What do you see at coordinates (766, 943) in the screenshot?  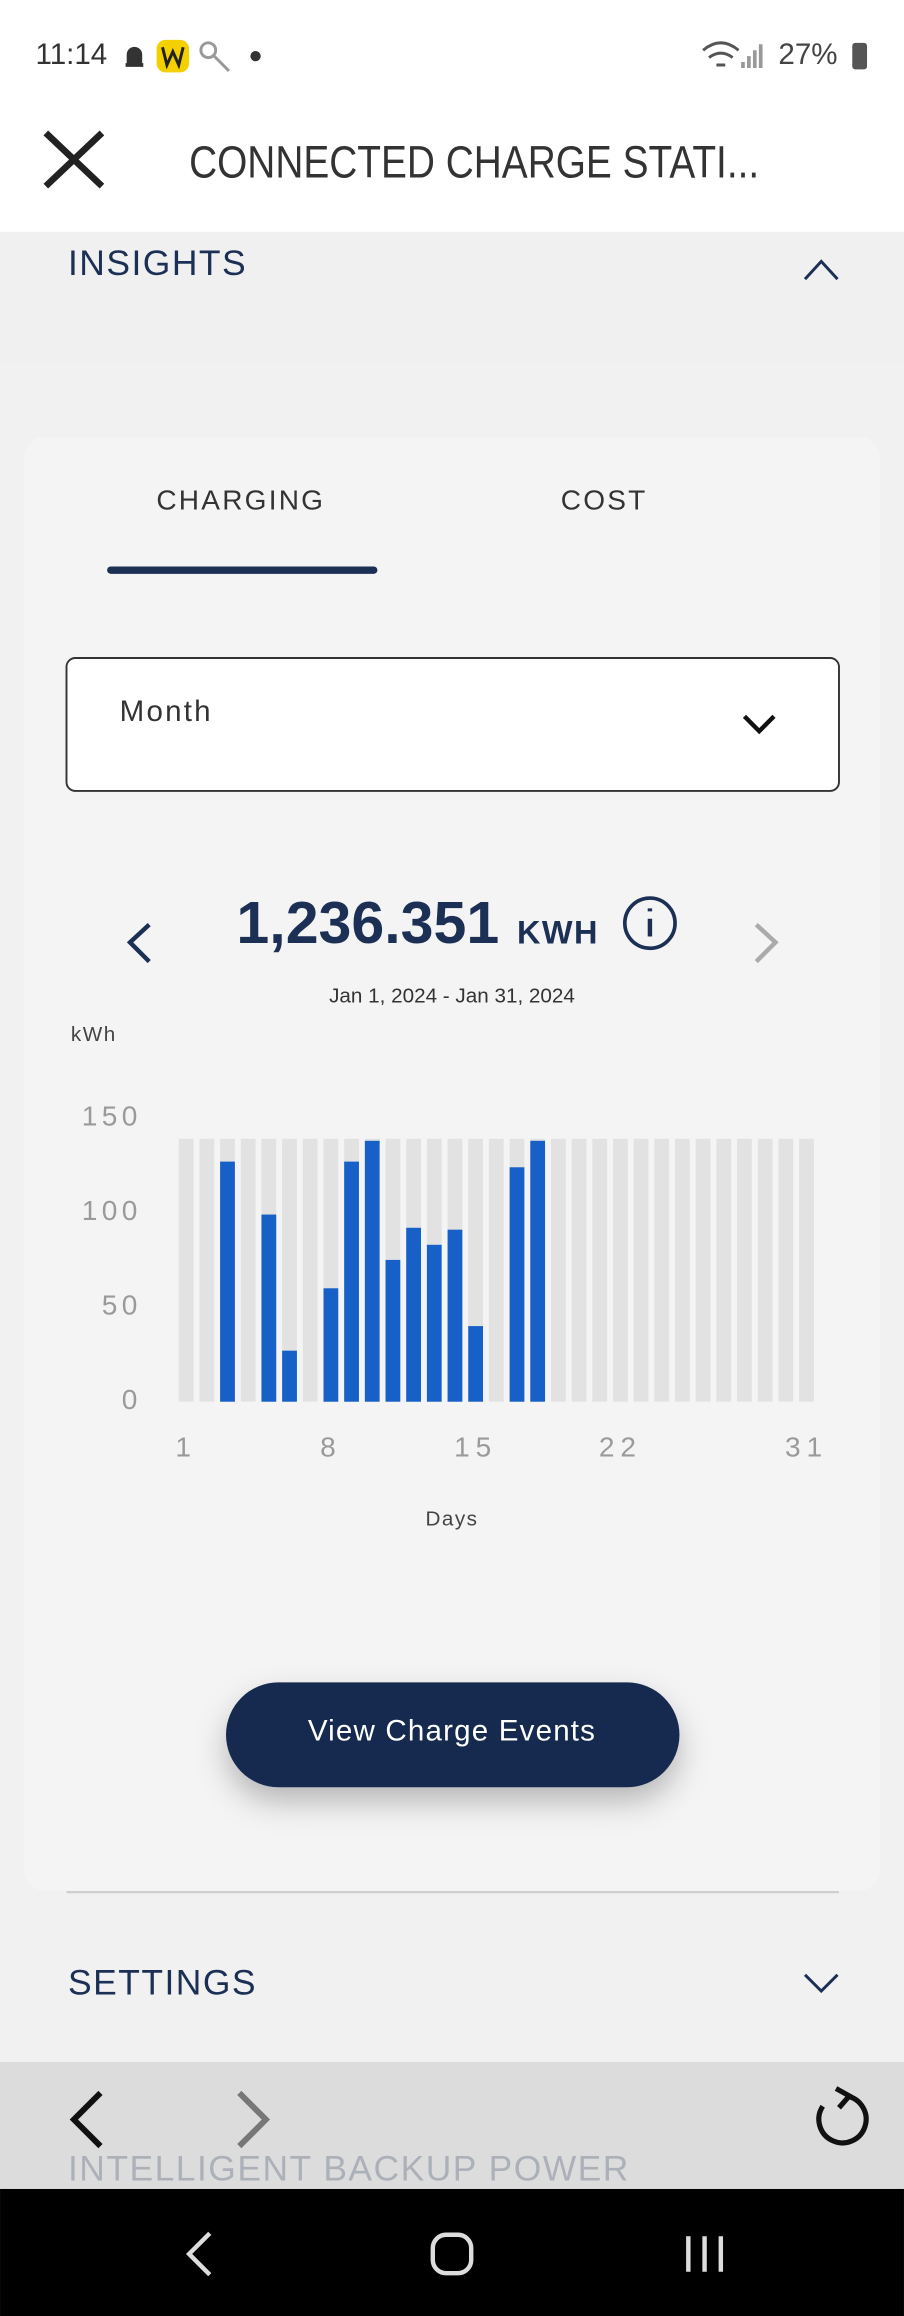 I see `next-period` at bounding box center [766, 943].